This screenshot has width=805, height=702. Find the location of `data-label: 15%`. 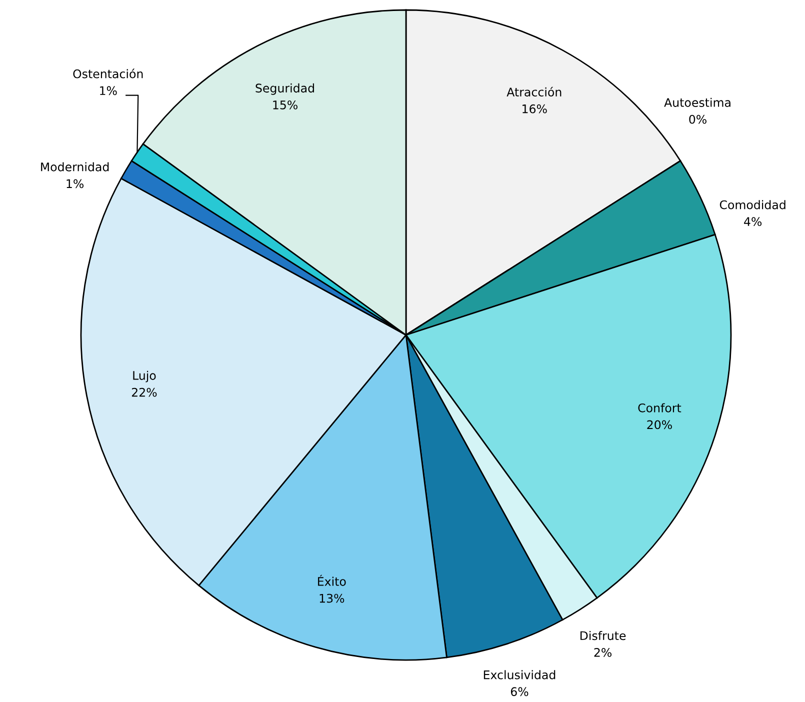

data-label: 15% is located at coordinates (285, 105).